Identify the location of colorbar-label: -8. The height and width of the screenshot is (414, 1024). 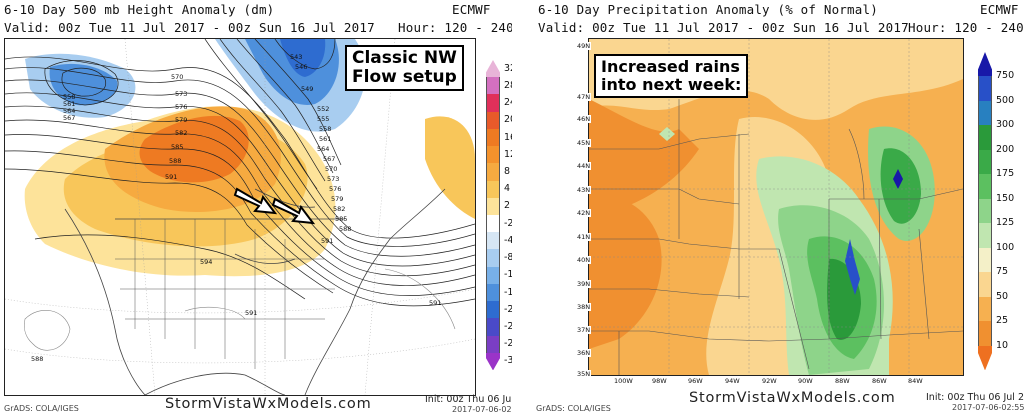
(508, 258).